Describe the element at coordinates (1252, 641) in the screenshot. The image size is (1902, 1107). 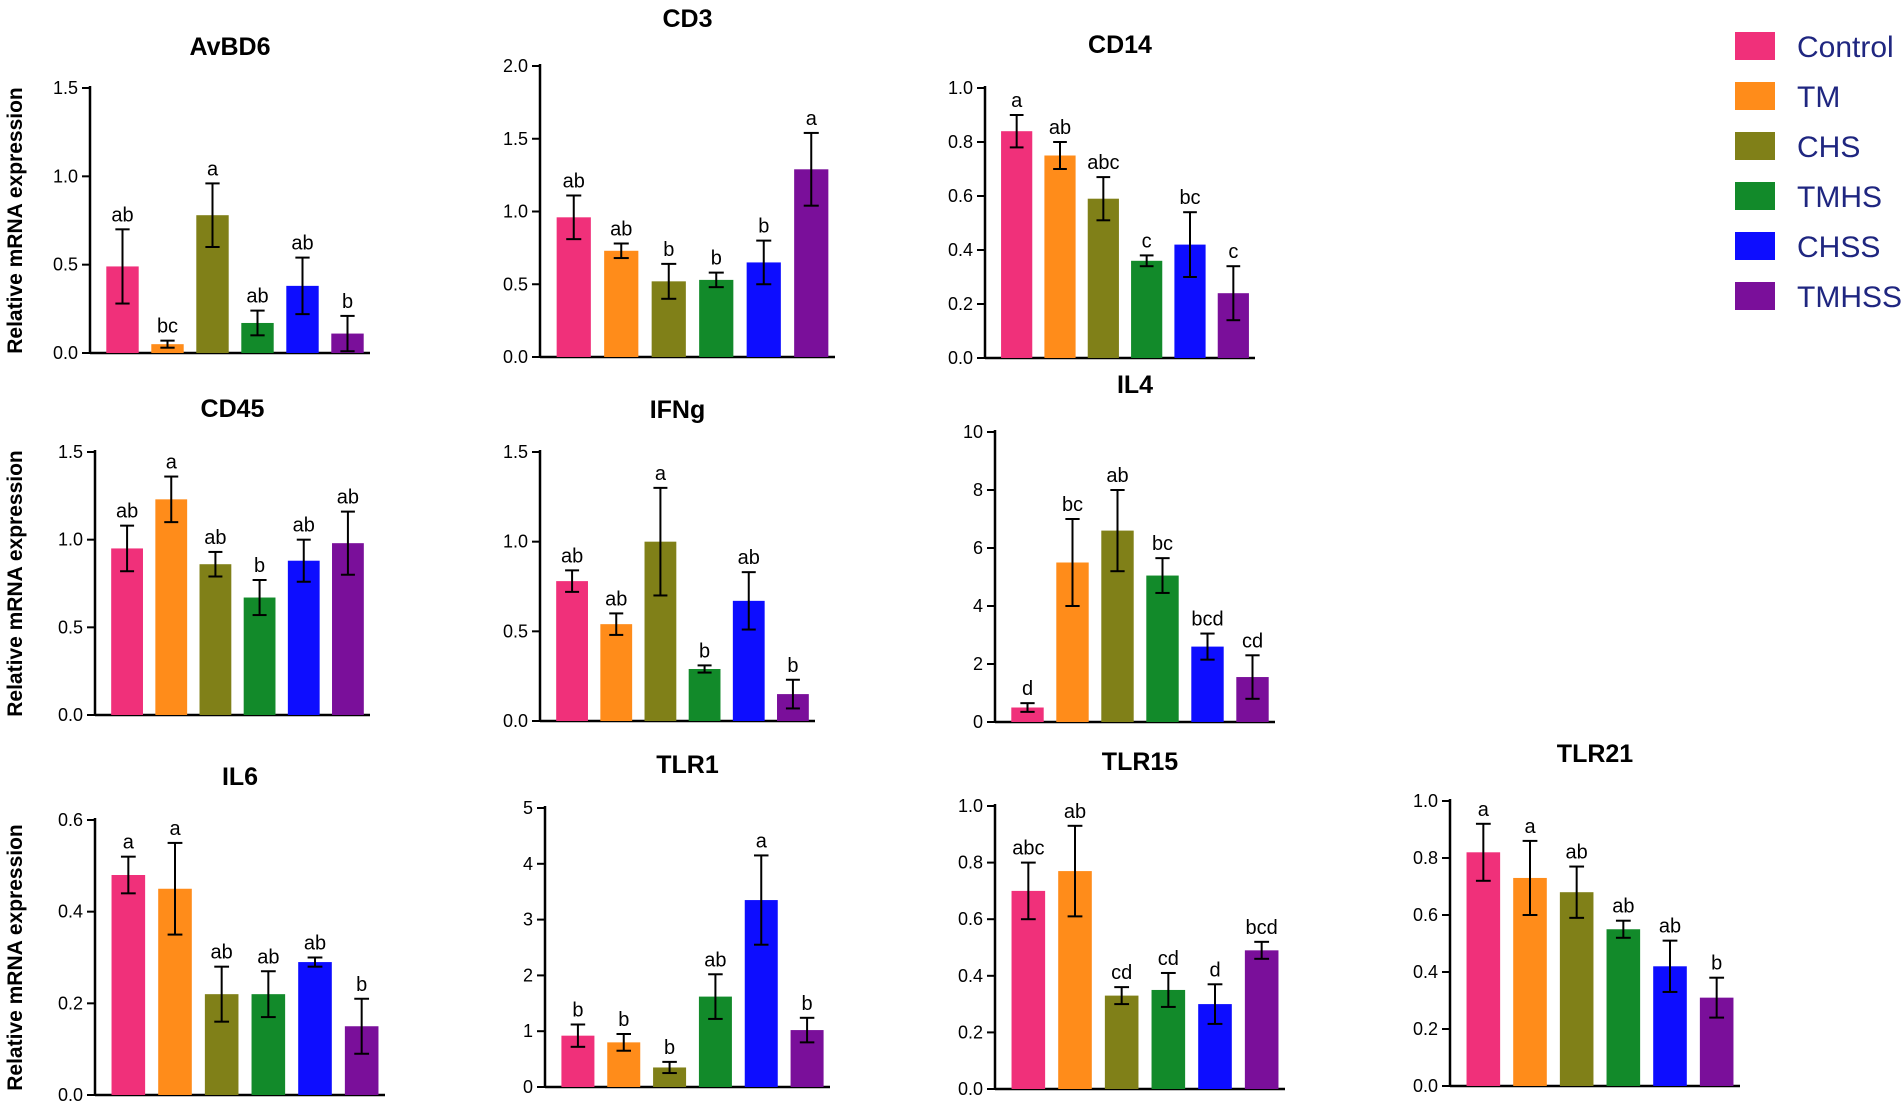
I see `significance-label: cd` at that location.